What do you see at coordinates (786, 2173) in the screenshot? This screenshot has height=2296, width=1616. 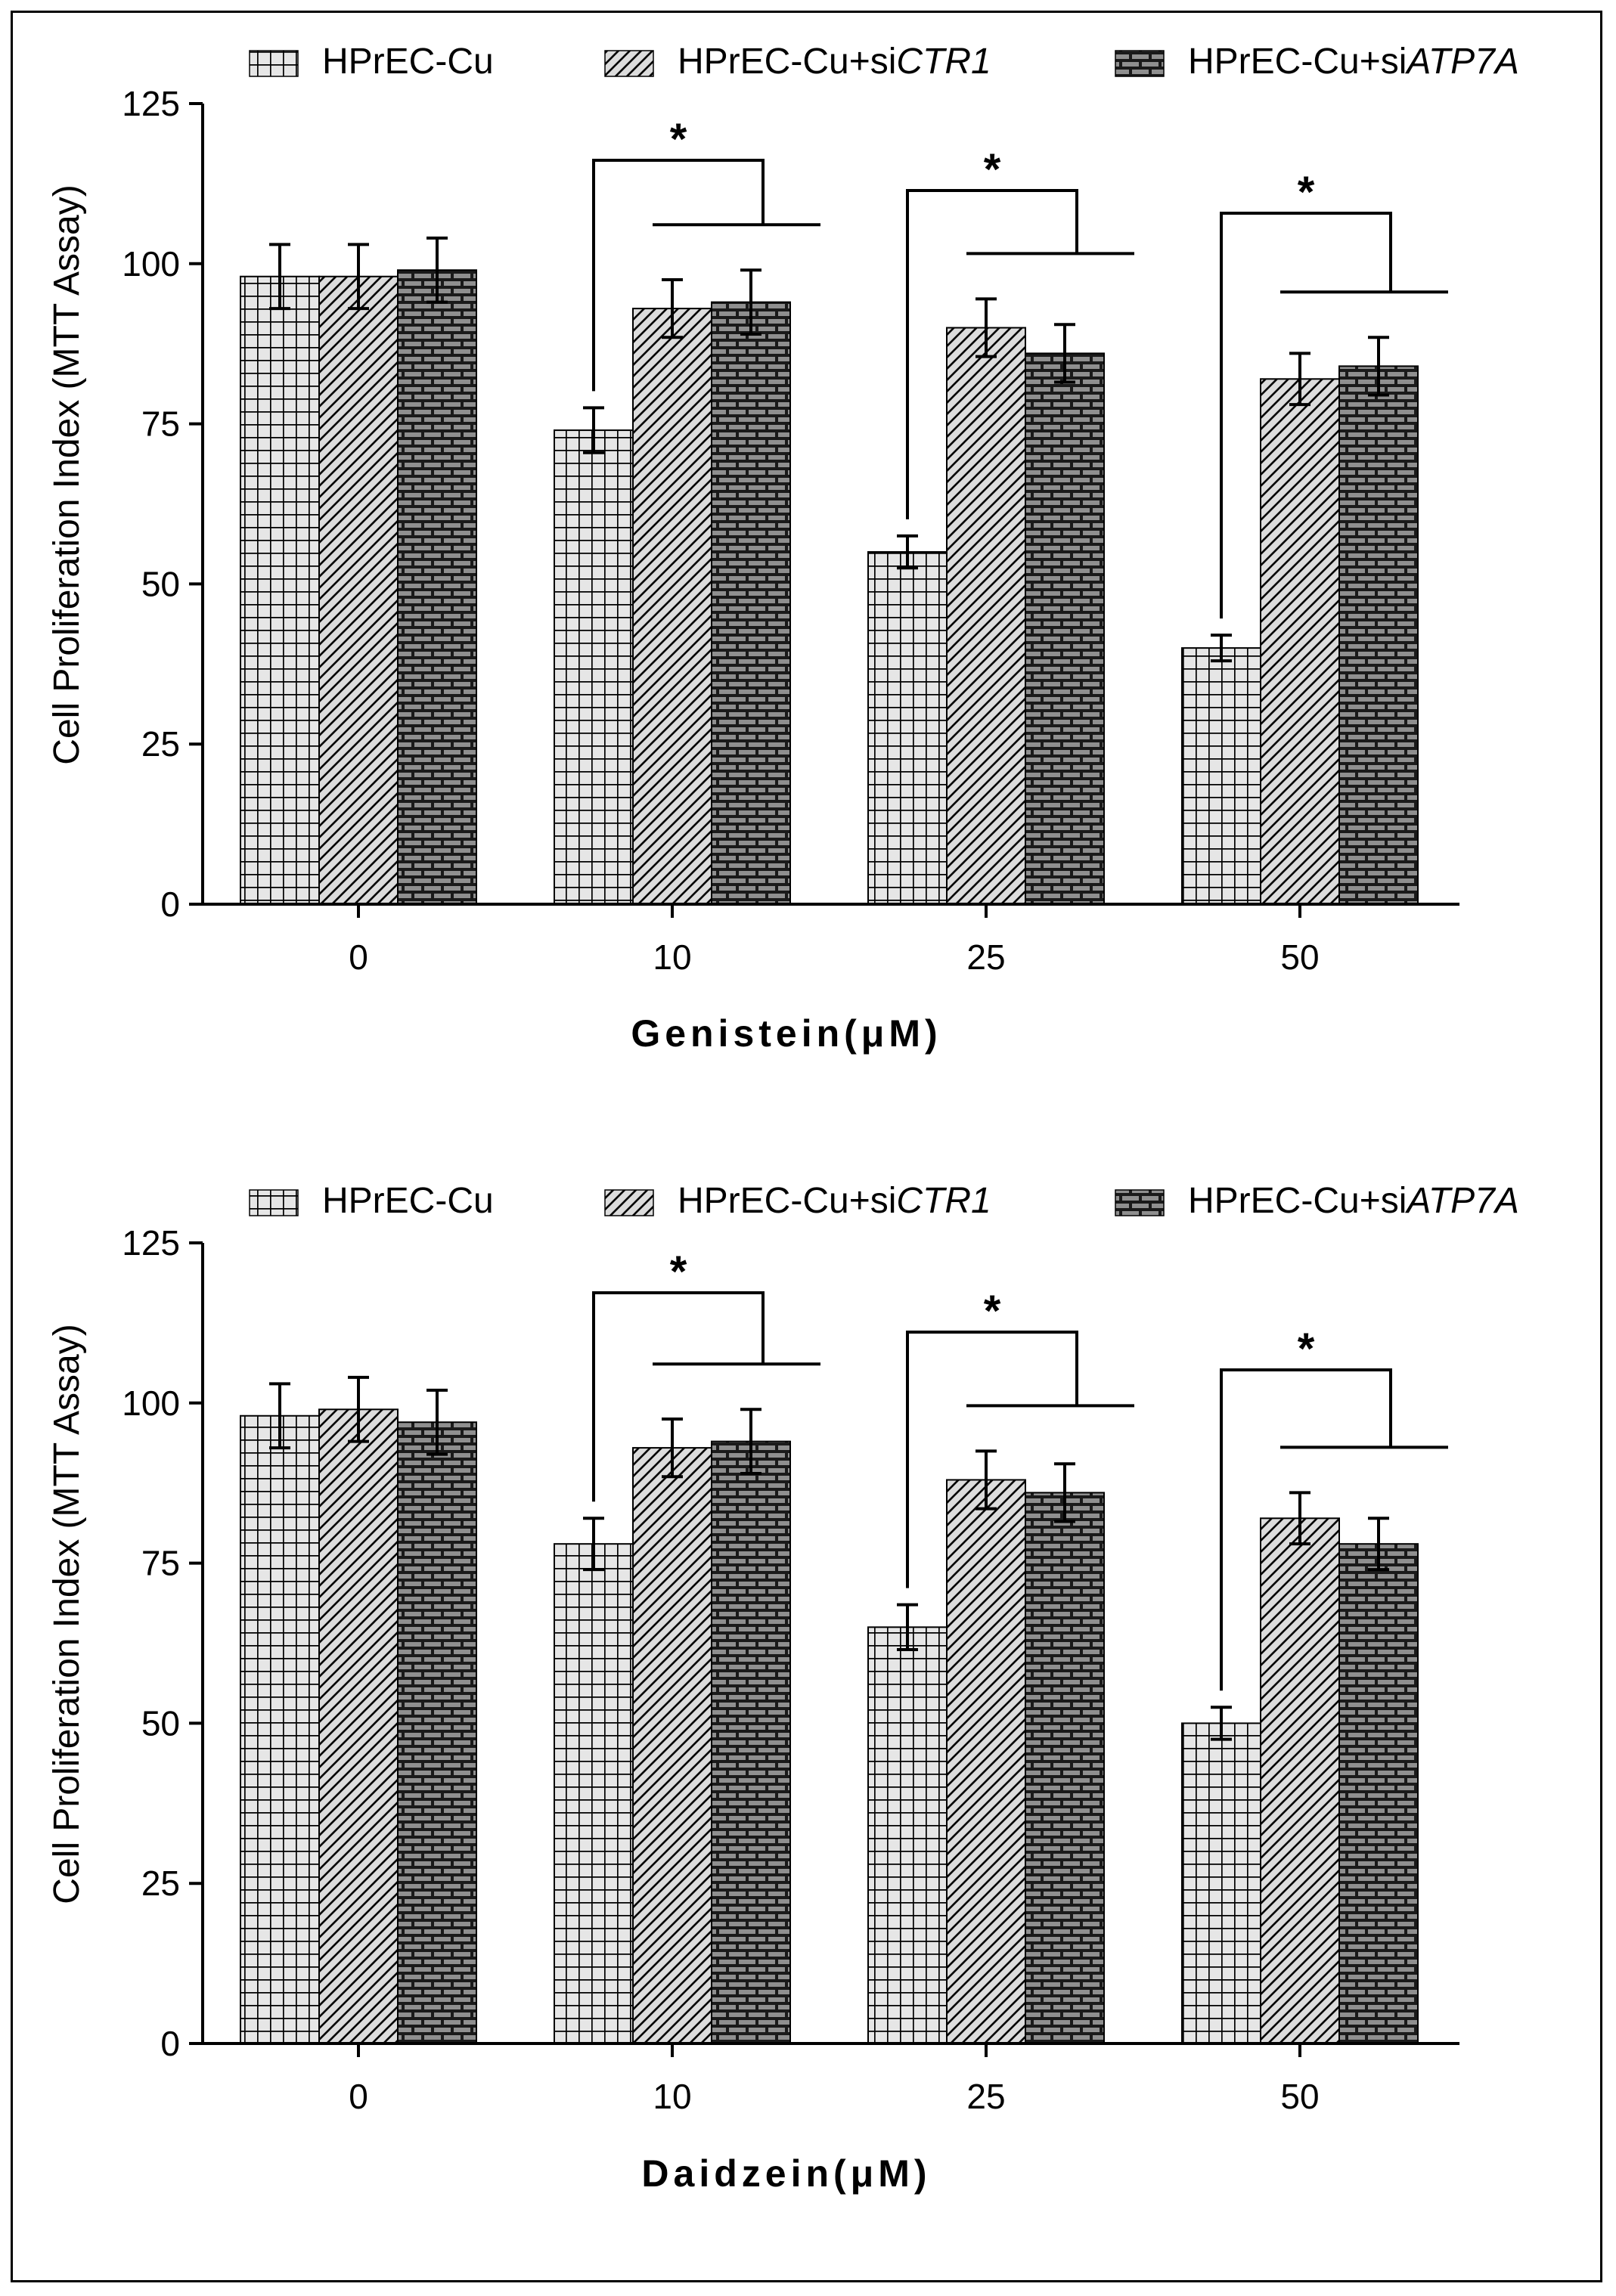 I see `x-axis-title: Daidzein(μM)` at bounding box center [786, 2173].